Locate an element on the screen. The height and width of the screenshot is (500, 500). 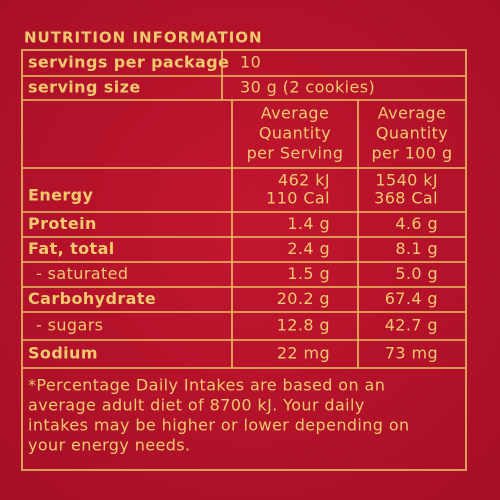
nutrient-label: Carbohydrate is located at coordinates (92, 298).